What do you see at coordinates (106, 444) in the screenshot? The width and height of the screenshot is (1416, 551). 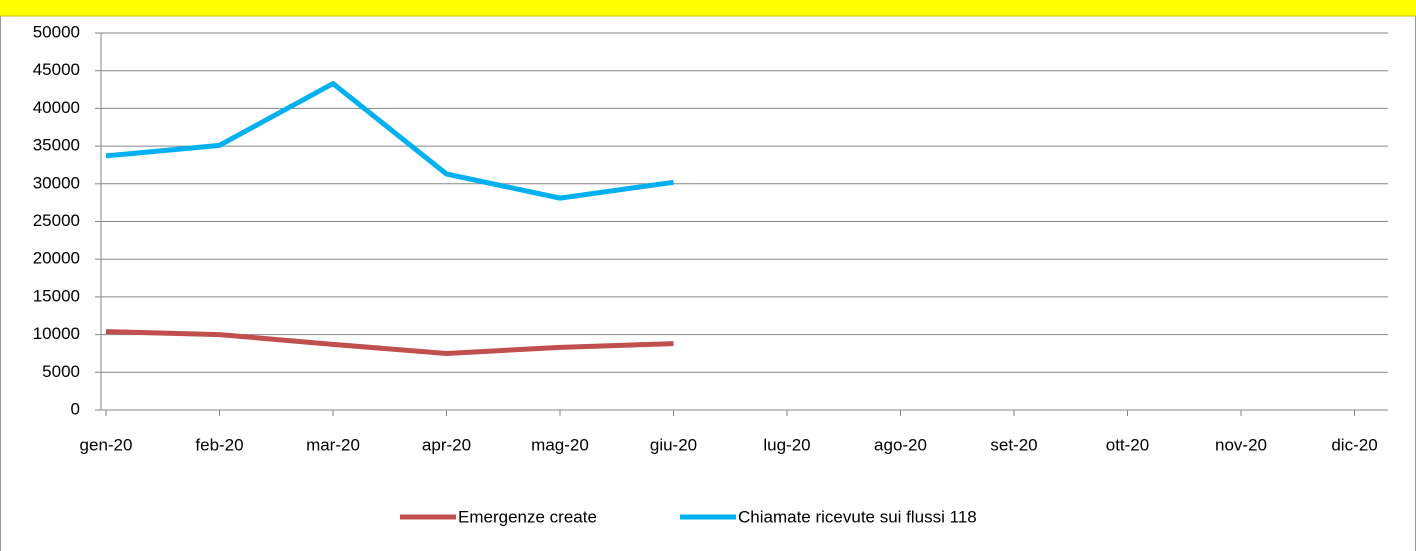 I see `x-tick-label: gen-20` at bounding box center [106, 444].